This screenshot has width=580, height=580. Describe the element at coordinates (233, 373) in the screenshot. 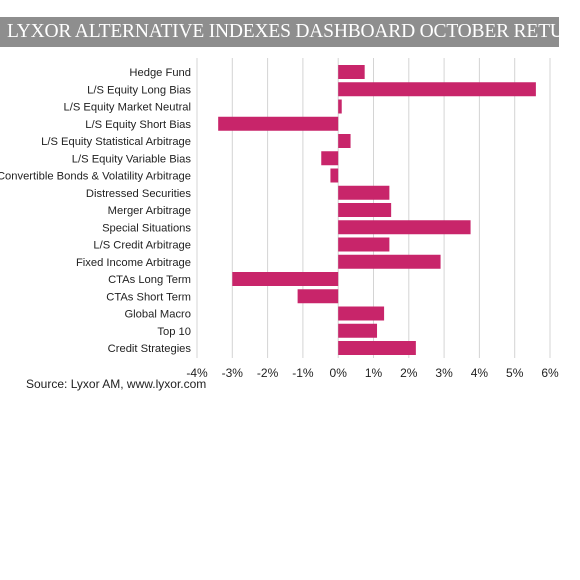

I see `x-tick-label: -3%` at that location.